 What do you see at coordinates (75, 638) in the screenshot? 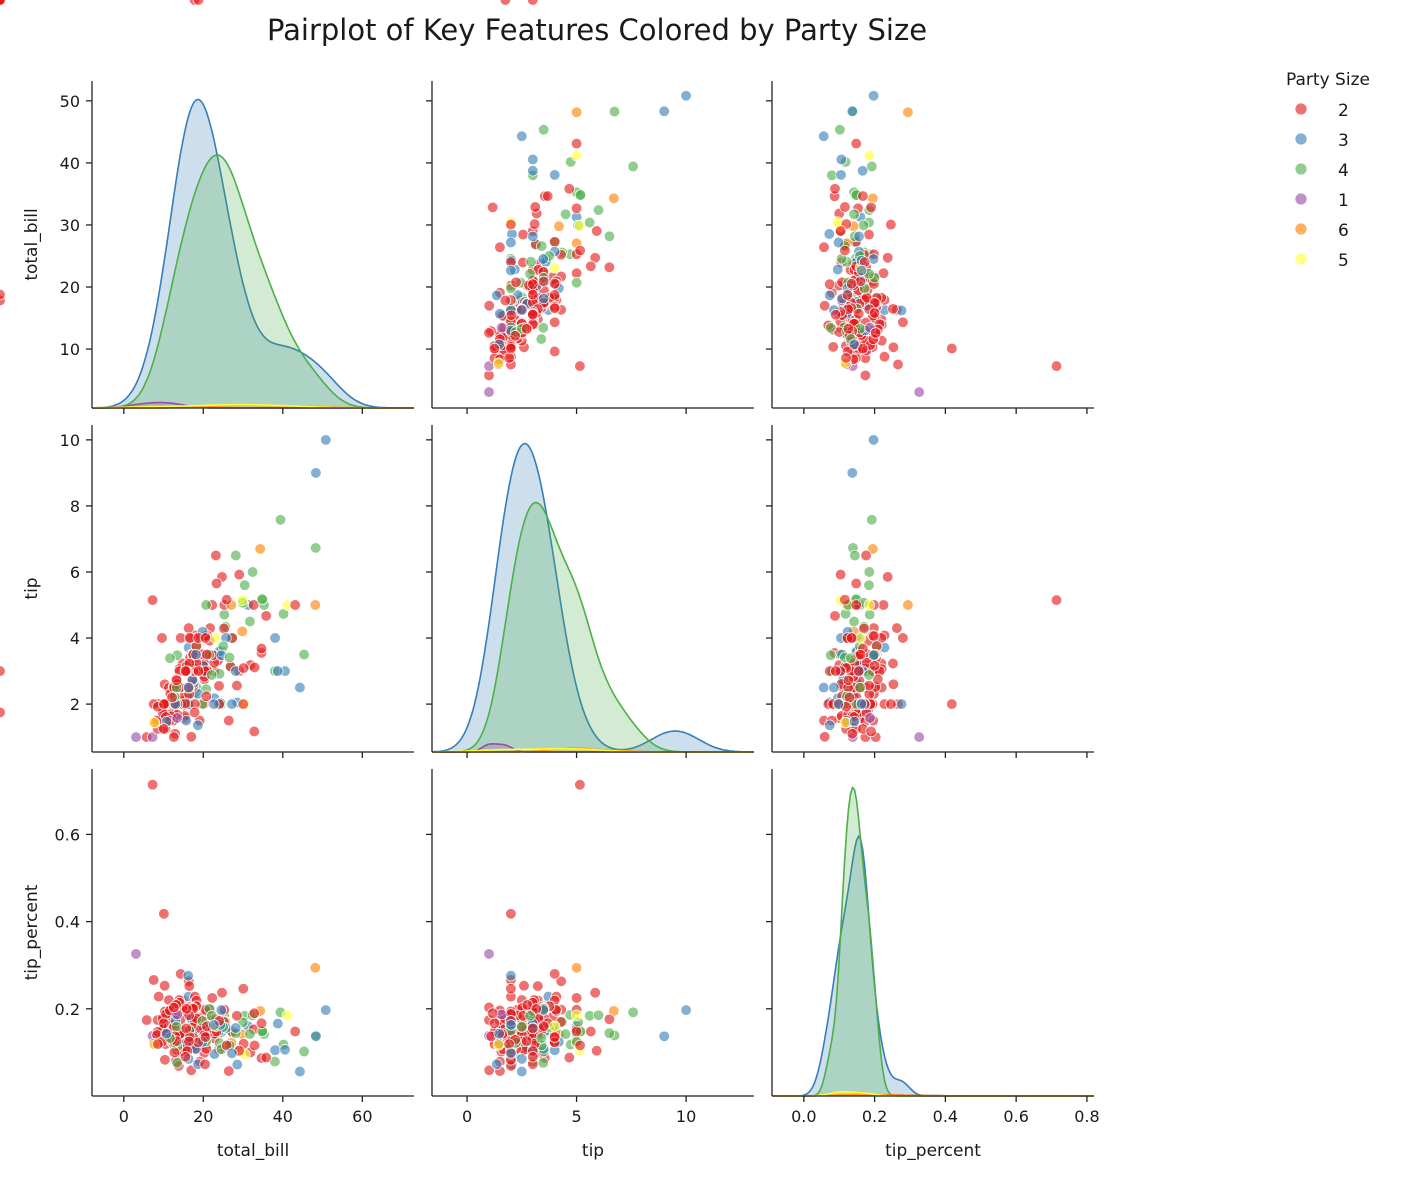
I see `y-tick-label: 4` at bounding box center [75, 638].